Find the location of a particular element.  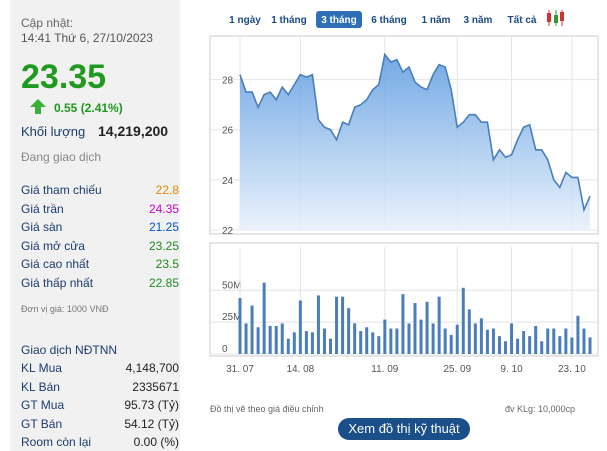

foreign-title: Giao dịch NĐTNN is located at coordinates (69, 350).